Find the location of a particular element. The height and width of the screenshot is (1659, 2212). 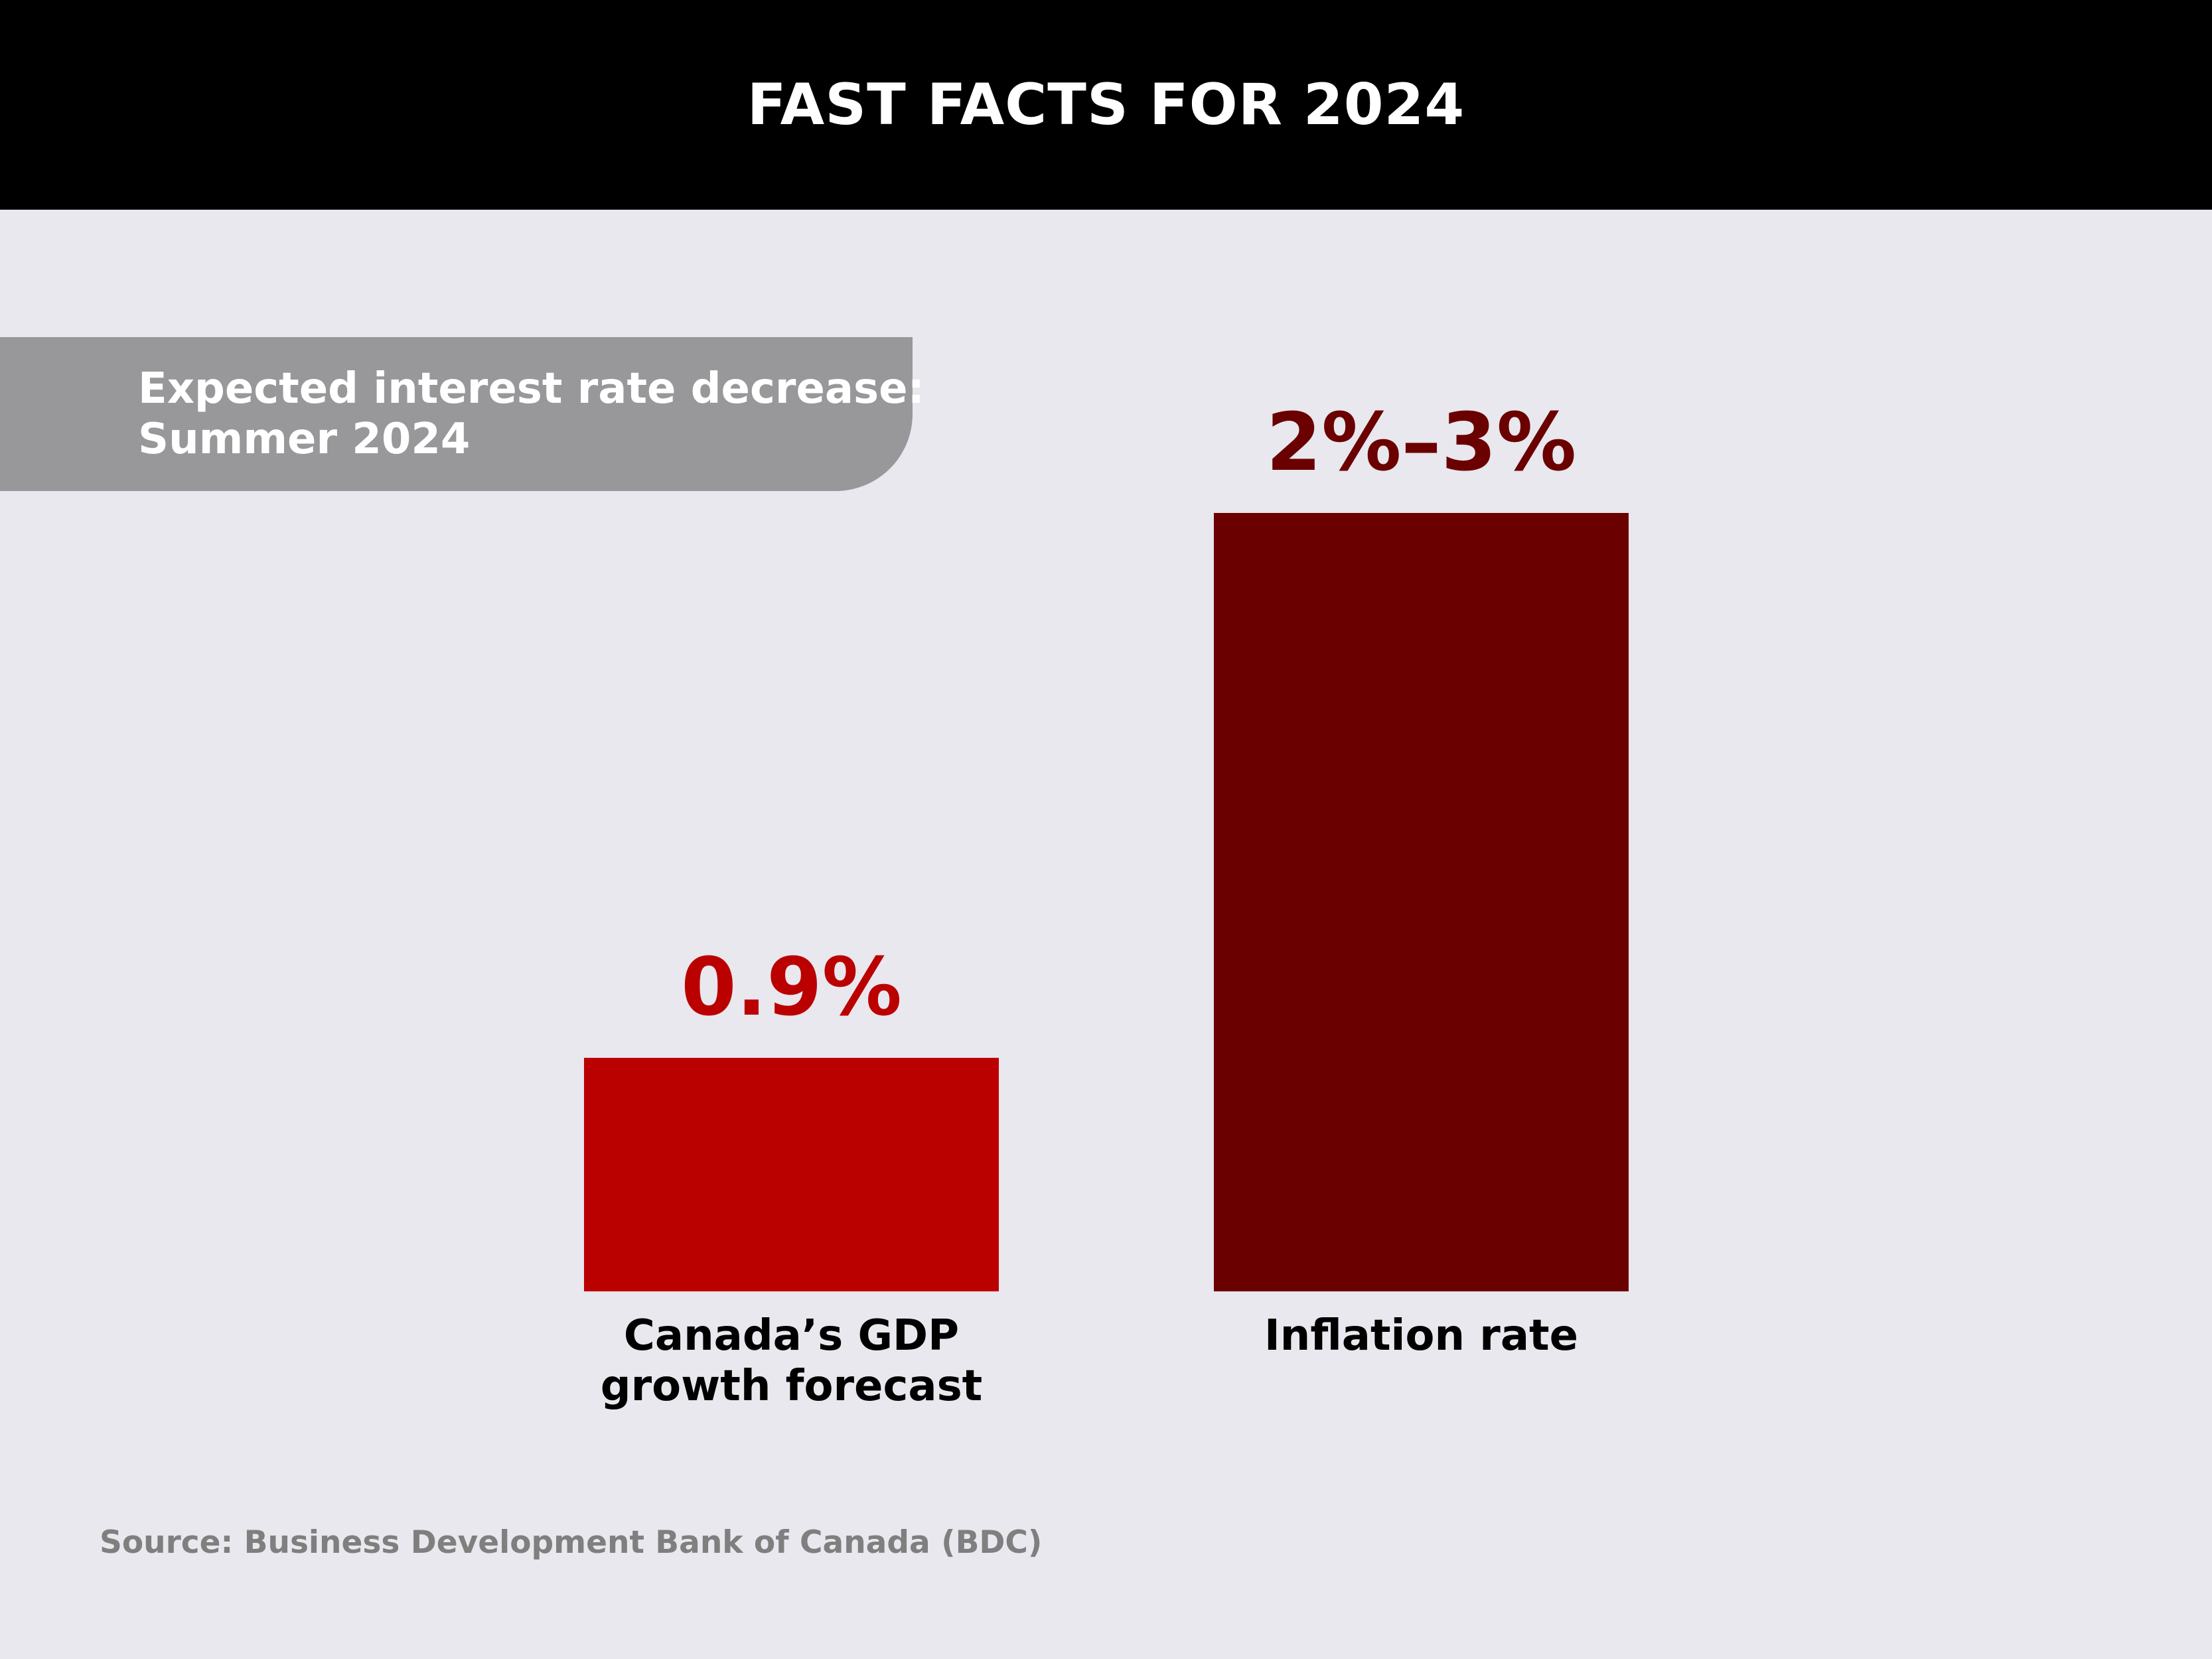

bar-inflation is located at coordinates (1421, 902).